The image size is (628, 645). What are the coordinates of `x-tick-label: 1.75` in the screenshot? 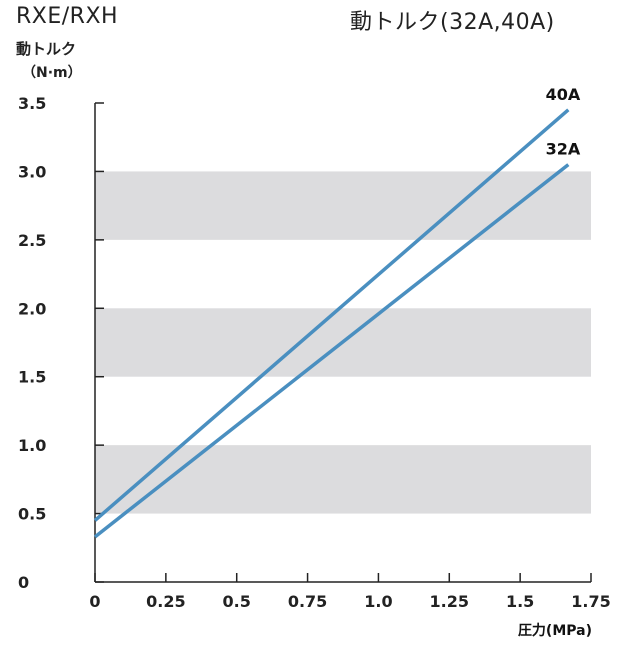 It's located at (590, 601).